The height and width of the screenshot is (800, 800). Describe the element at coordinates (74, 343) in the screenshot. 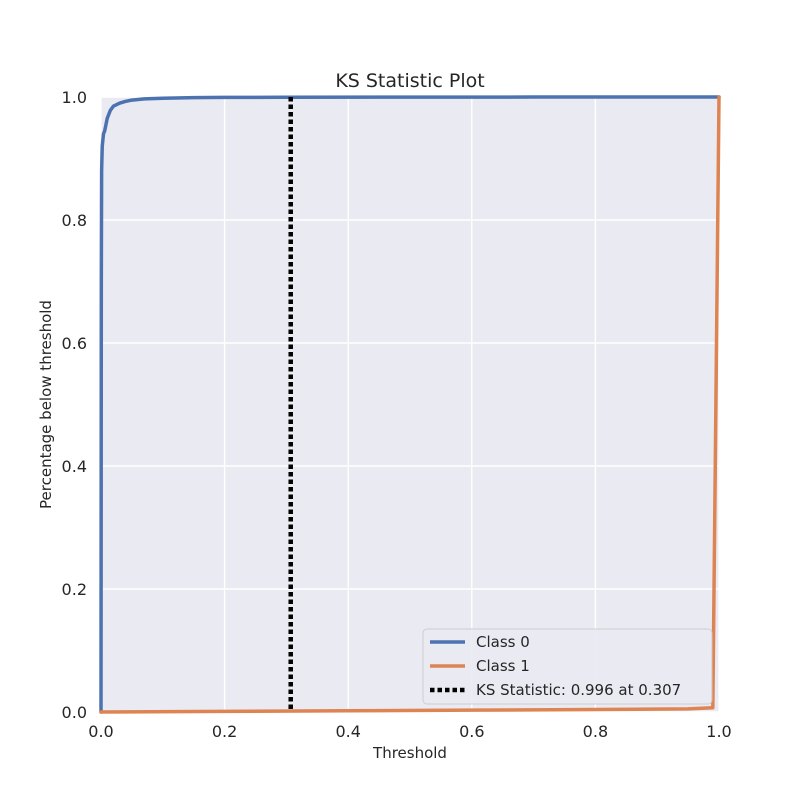

I see `y-tick-label: 0.6` at that location.